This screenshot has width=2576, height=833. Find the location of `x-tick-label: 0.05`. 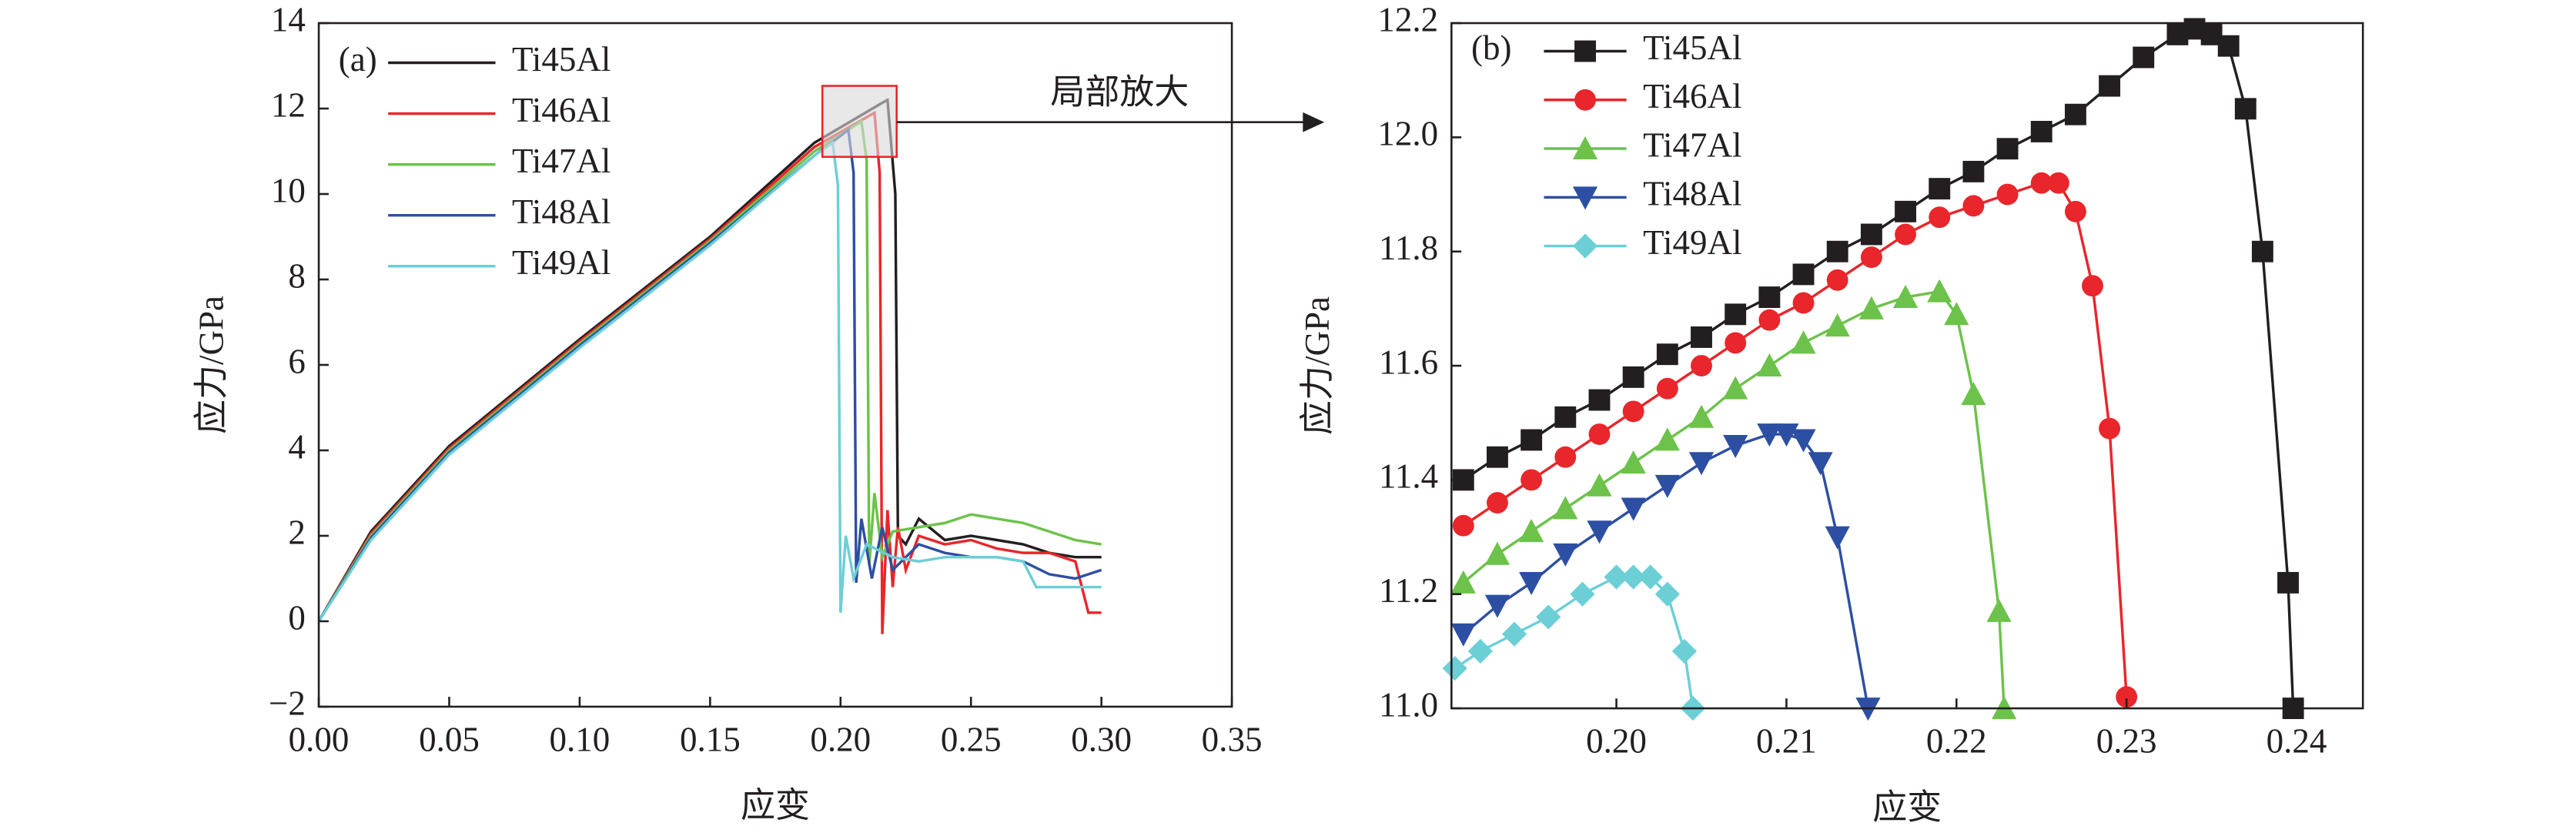

x-tick-label: 0.05 is located at coordinates (450, 739).